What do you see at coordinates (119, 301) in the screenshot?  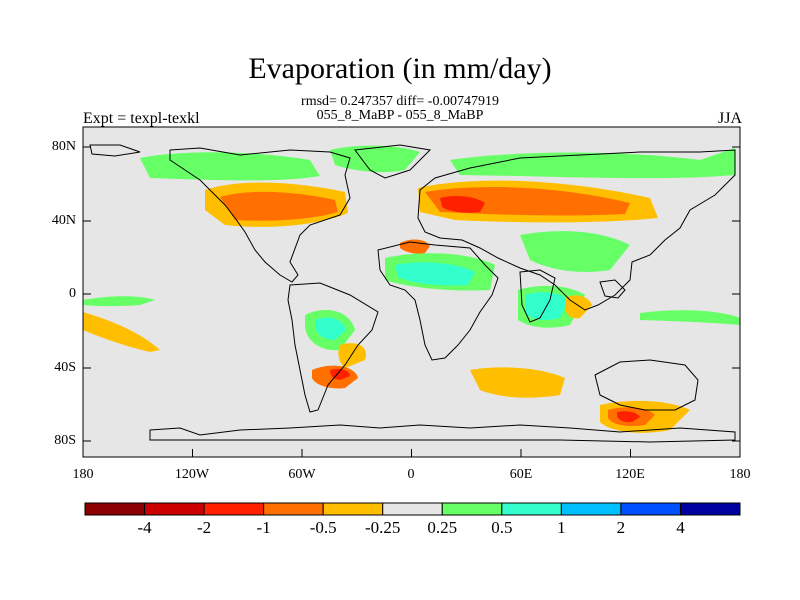 I see `field-green-pacific` at bounding box center [119, 301].